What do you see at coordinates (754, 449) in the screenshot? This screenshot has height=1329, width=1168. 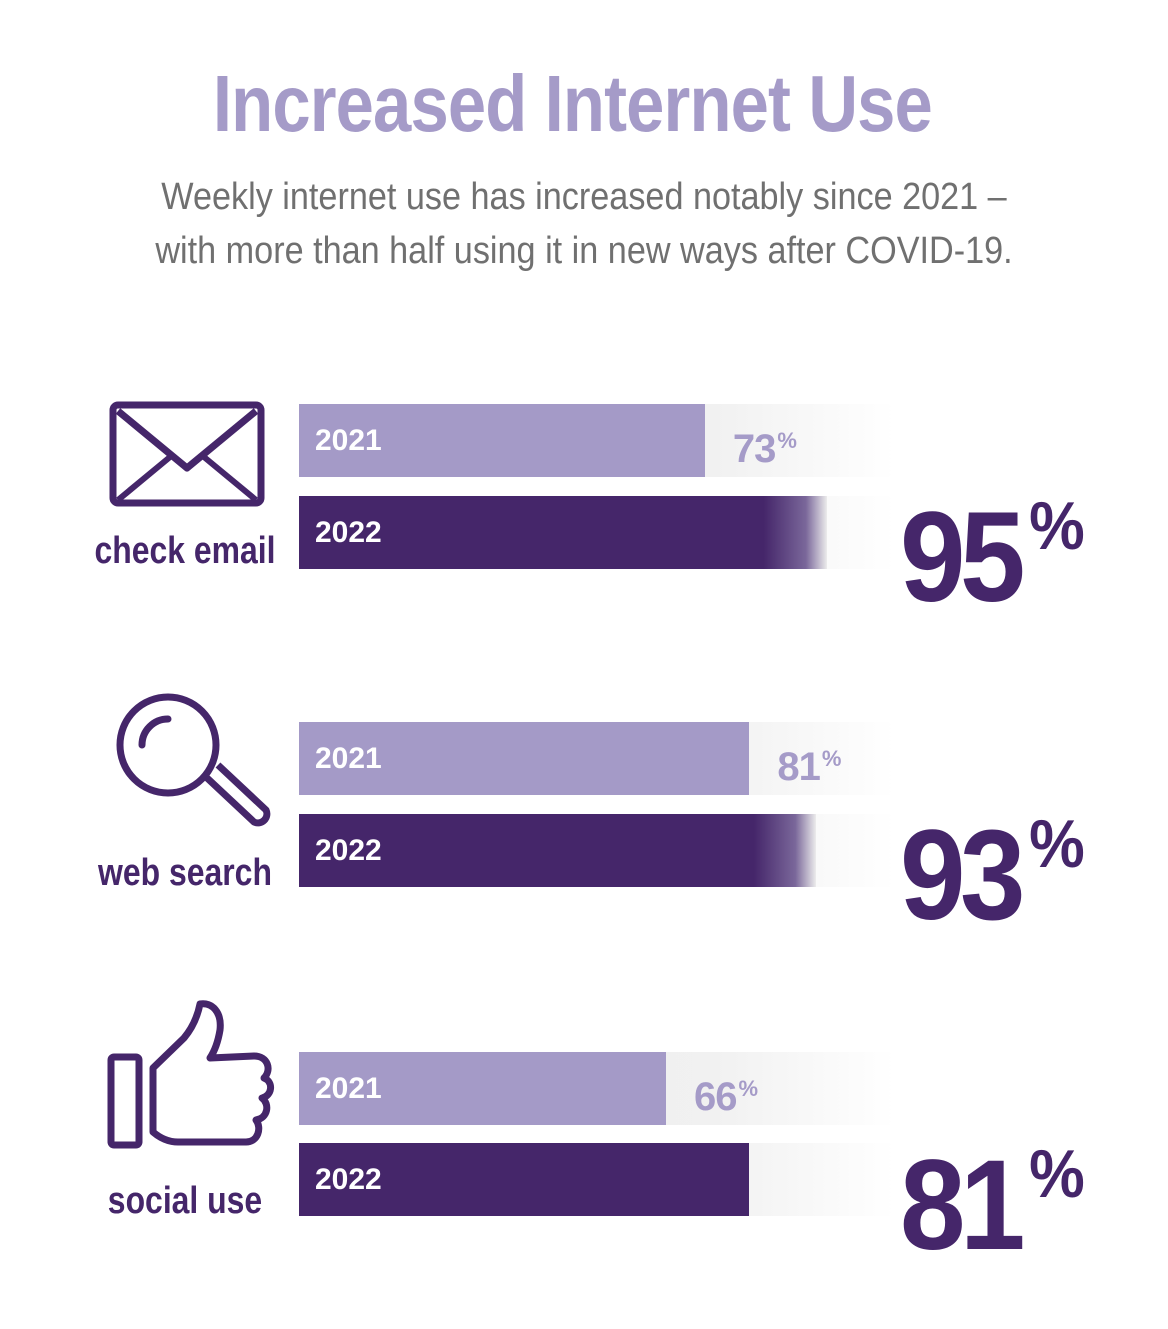 I see `value-number: 73` at bounding box center [754, 449].